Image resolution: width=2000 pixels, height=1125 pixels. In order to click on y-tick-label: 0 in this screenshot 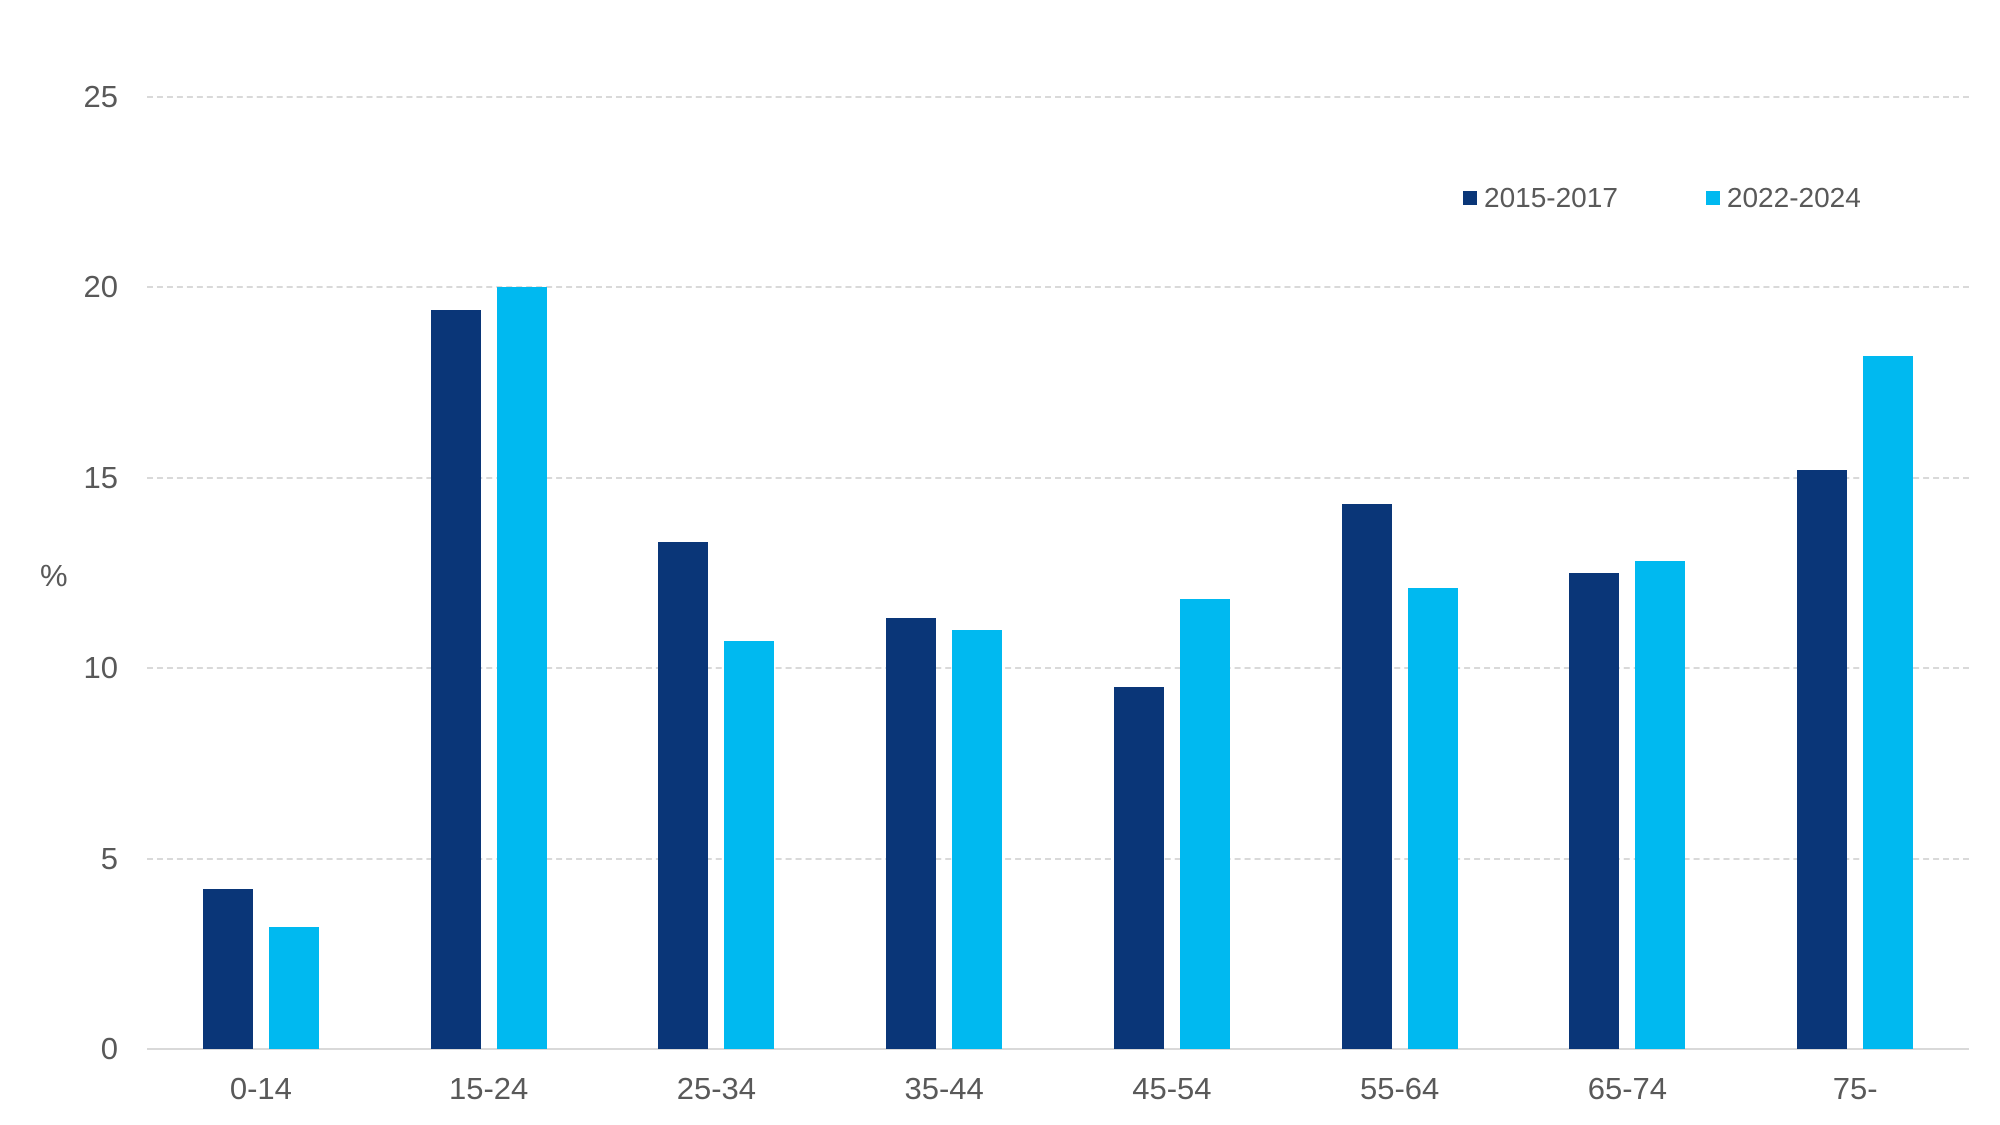, I will do `click(109, 1048)`.